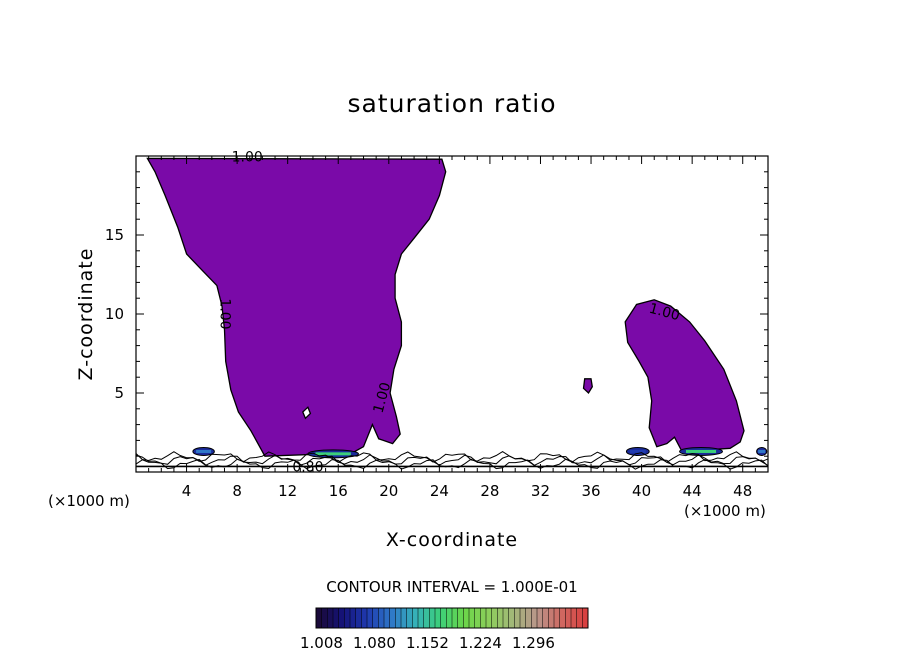  I want to click on colorbar-tick-label-2: 1.152, so click(427, 643).